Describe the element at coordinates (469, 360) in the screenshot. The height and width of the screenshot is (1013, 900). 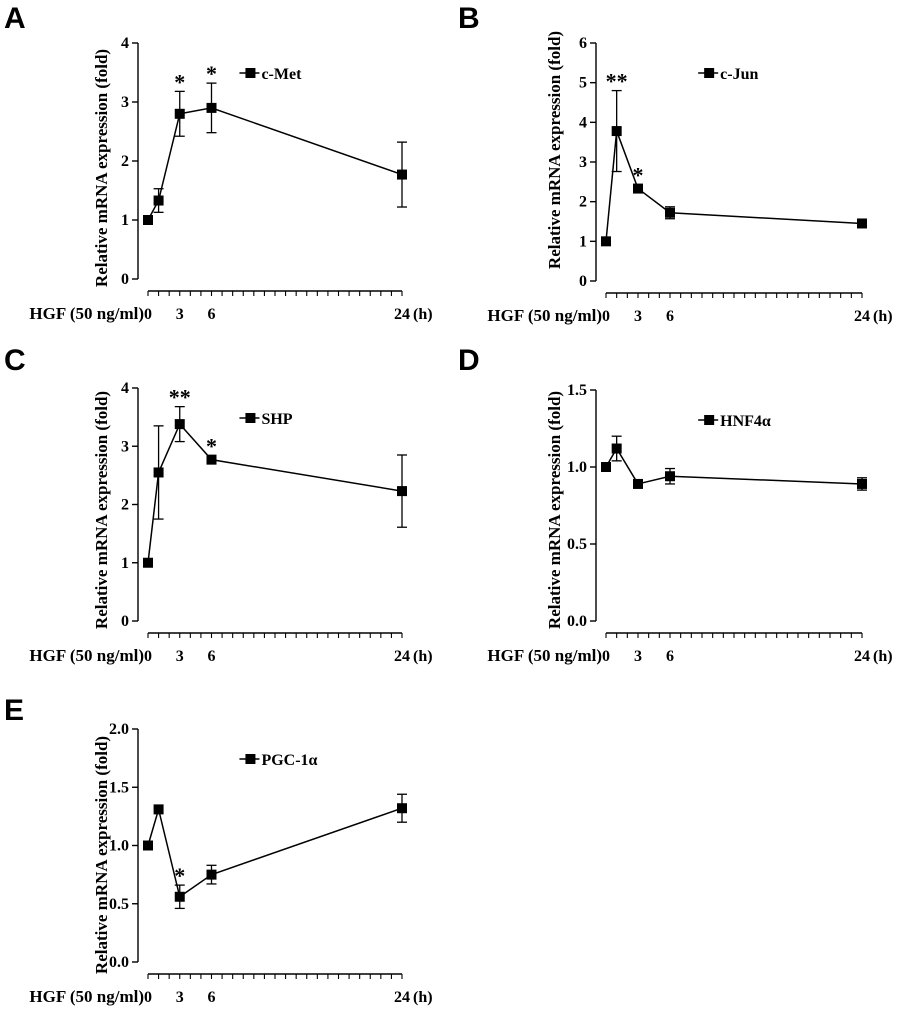
I see `panel-letter: D` at that location.